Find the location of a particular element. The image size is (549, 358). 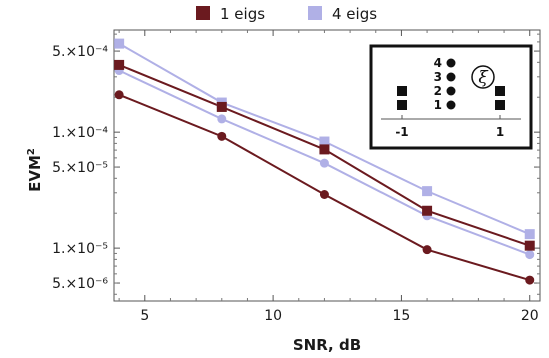

legend-label: 4 eigs is located at coordinates (354, 14).